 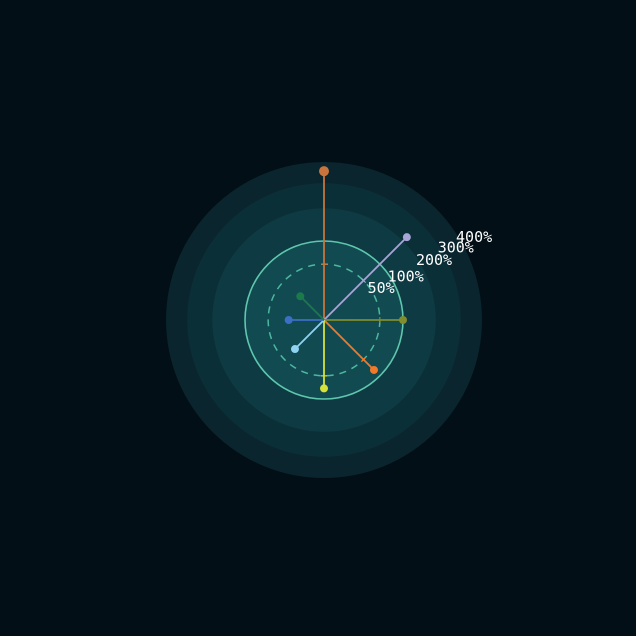 I want to click on ring-label-100: 100%, so click(x=406, y=277).